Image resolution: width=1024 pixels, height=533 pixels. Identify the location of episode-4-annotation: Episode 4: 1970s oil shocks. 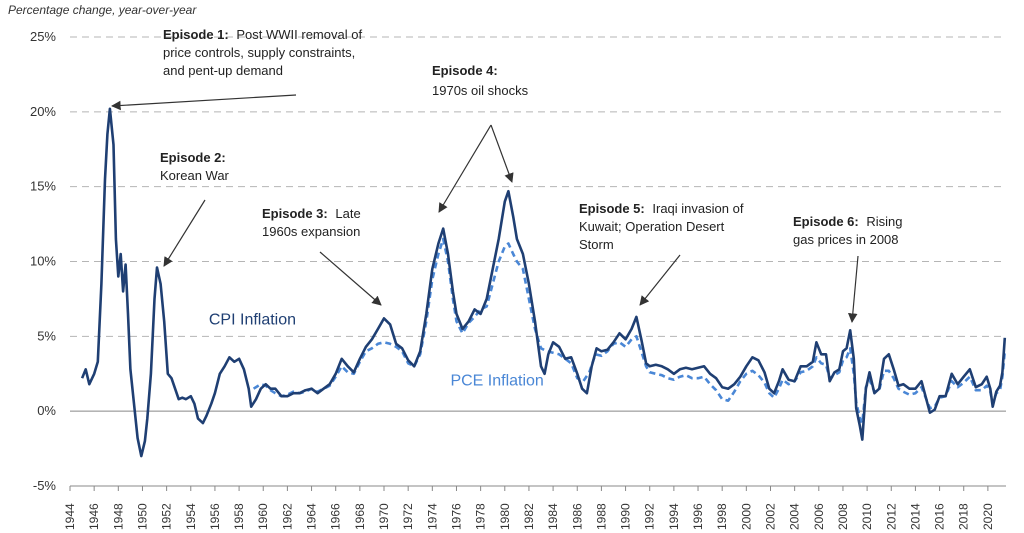
(480, 80).